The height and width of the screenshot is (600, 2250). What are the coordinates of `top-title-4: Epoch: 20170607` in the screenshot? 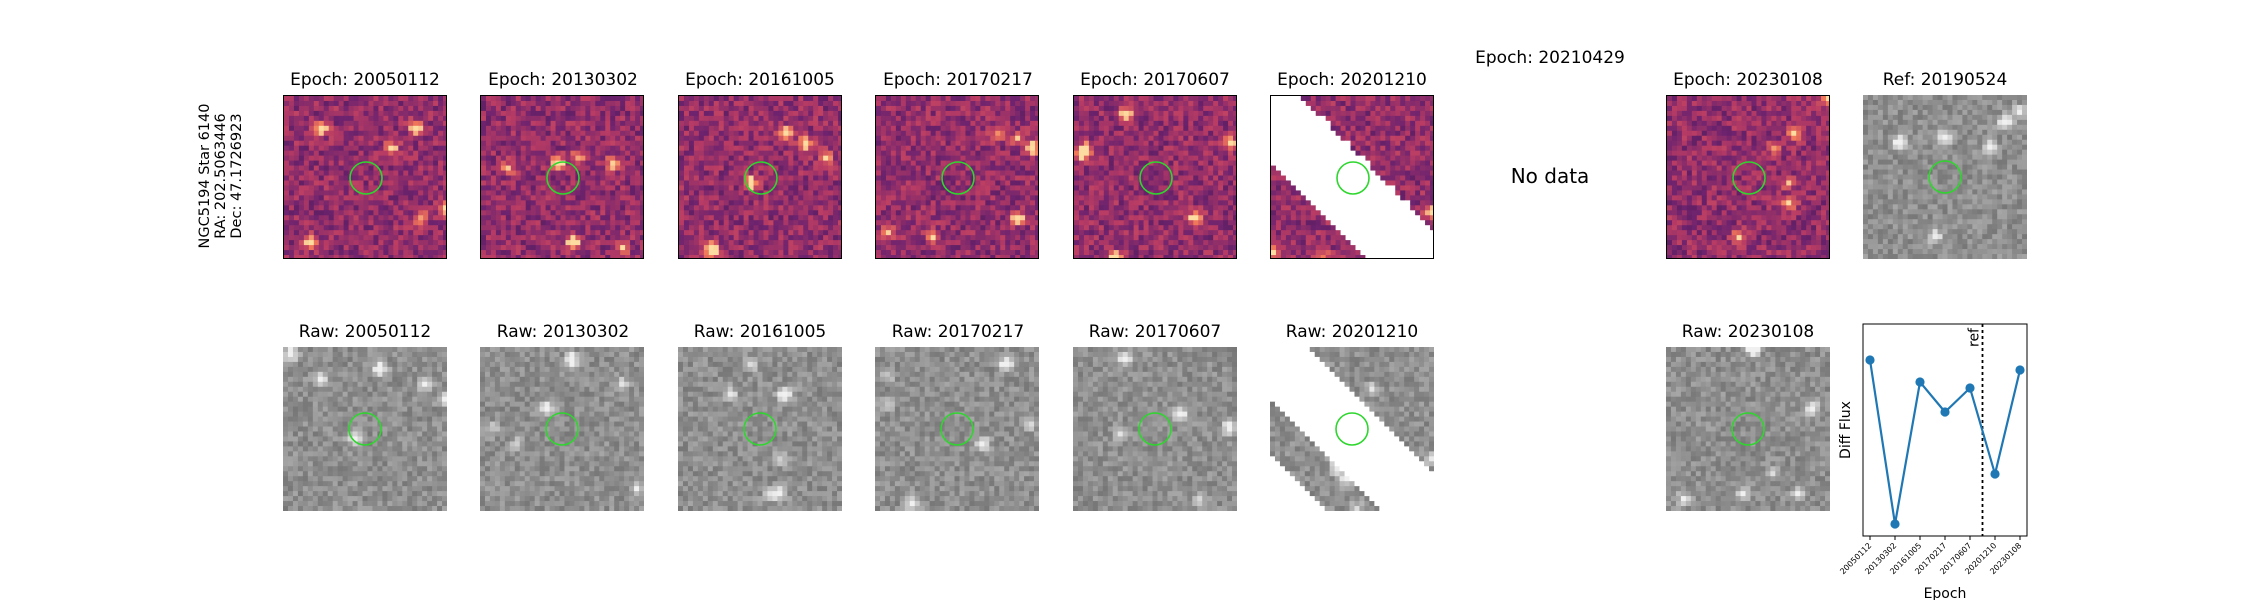 It's located at (1155, 80).